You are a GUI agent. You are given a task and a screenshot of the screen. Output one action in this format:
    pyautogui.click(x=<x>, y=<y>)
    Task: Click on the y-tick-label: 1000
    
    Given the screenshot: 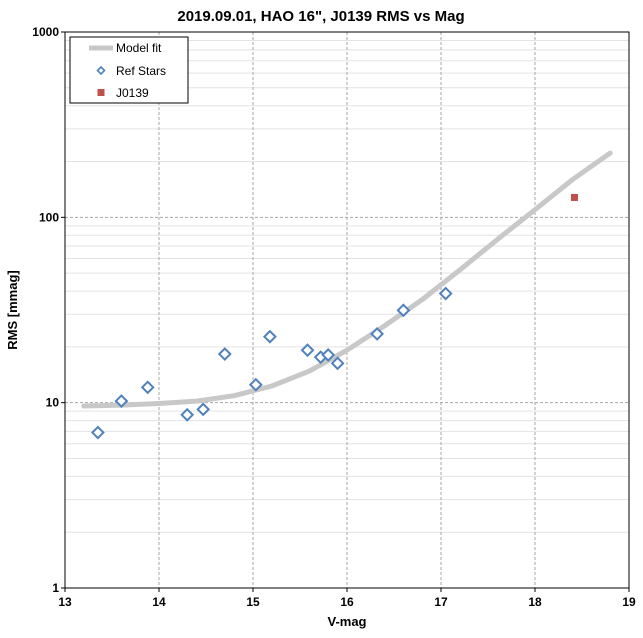 What is the action you would take?
    pyautogui.click(x=45, y=32)
    